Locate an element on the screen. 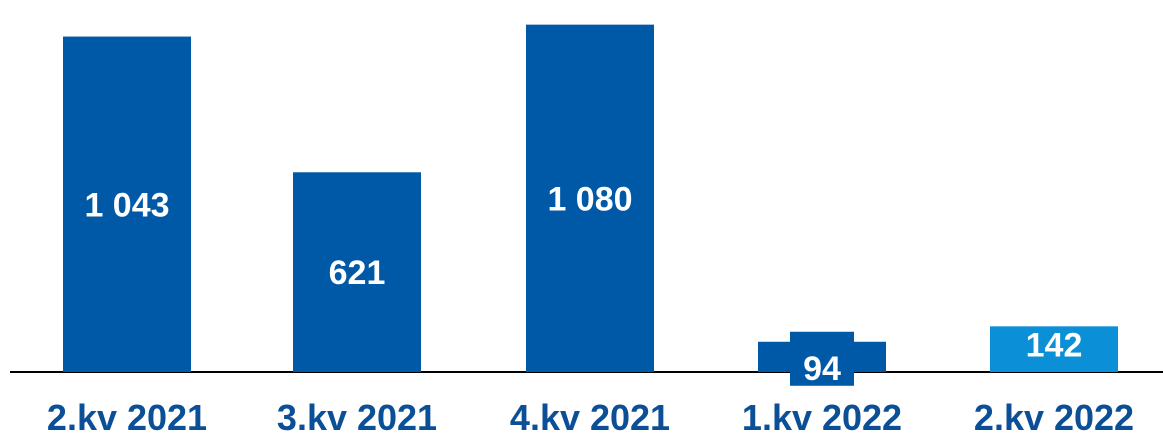 The image size is (1163, 441). category-label-4: 1.kv 2022 is located at coordinates (822, 417).